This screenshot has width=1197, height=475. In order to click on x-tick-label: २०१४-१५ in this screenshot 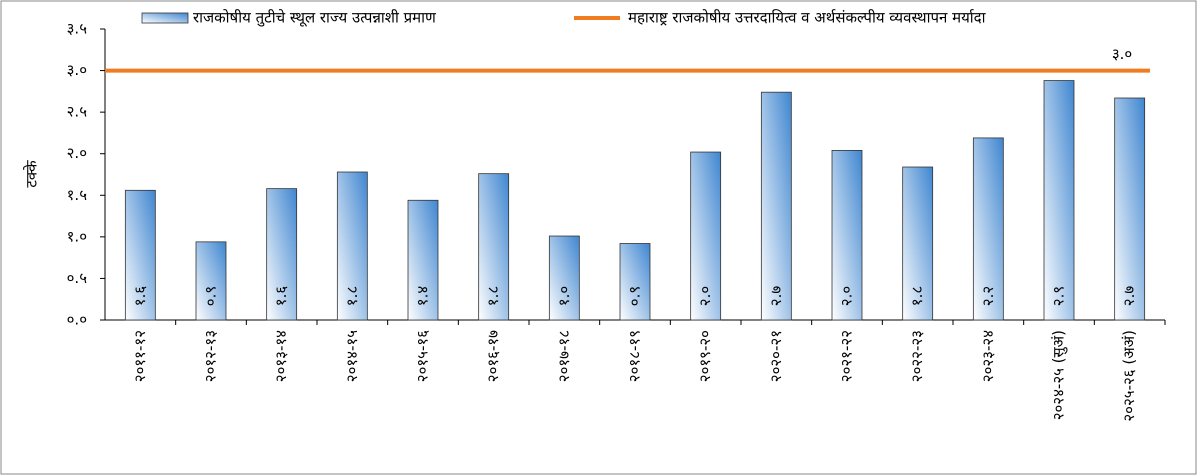, I will do `click(352, 356)`.